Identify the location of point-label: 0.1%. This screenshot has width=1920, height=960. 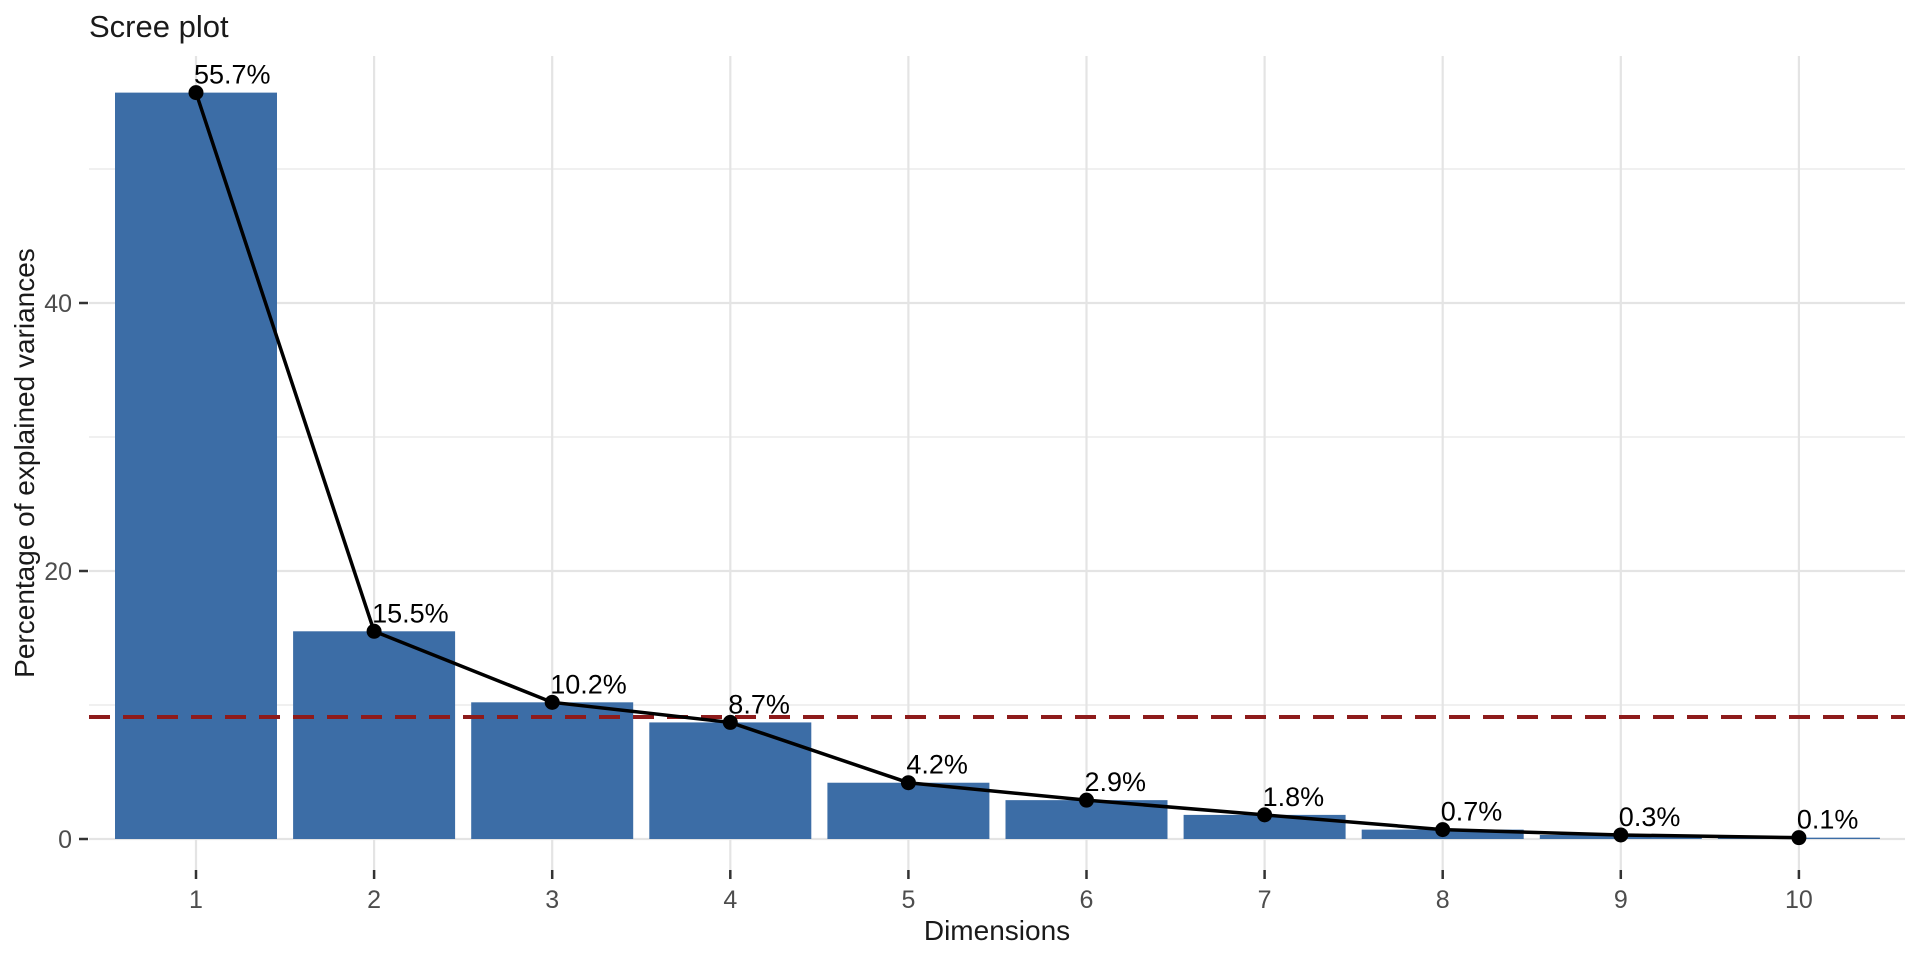
(1828, 820).